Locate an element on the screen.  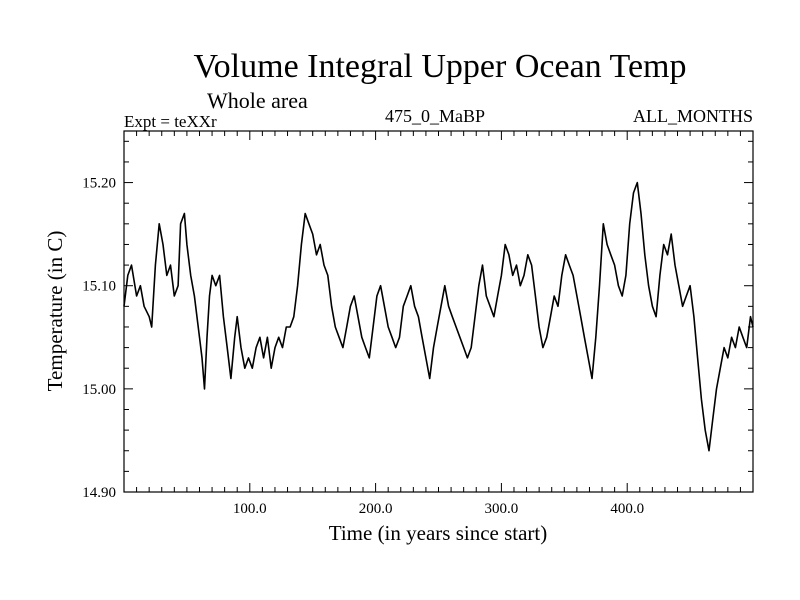
y-axis-label: Temperature (in C) is located at coordinates (55, 311).